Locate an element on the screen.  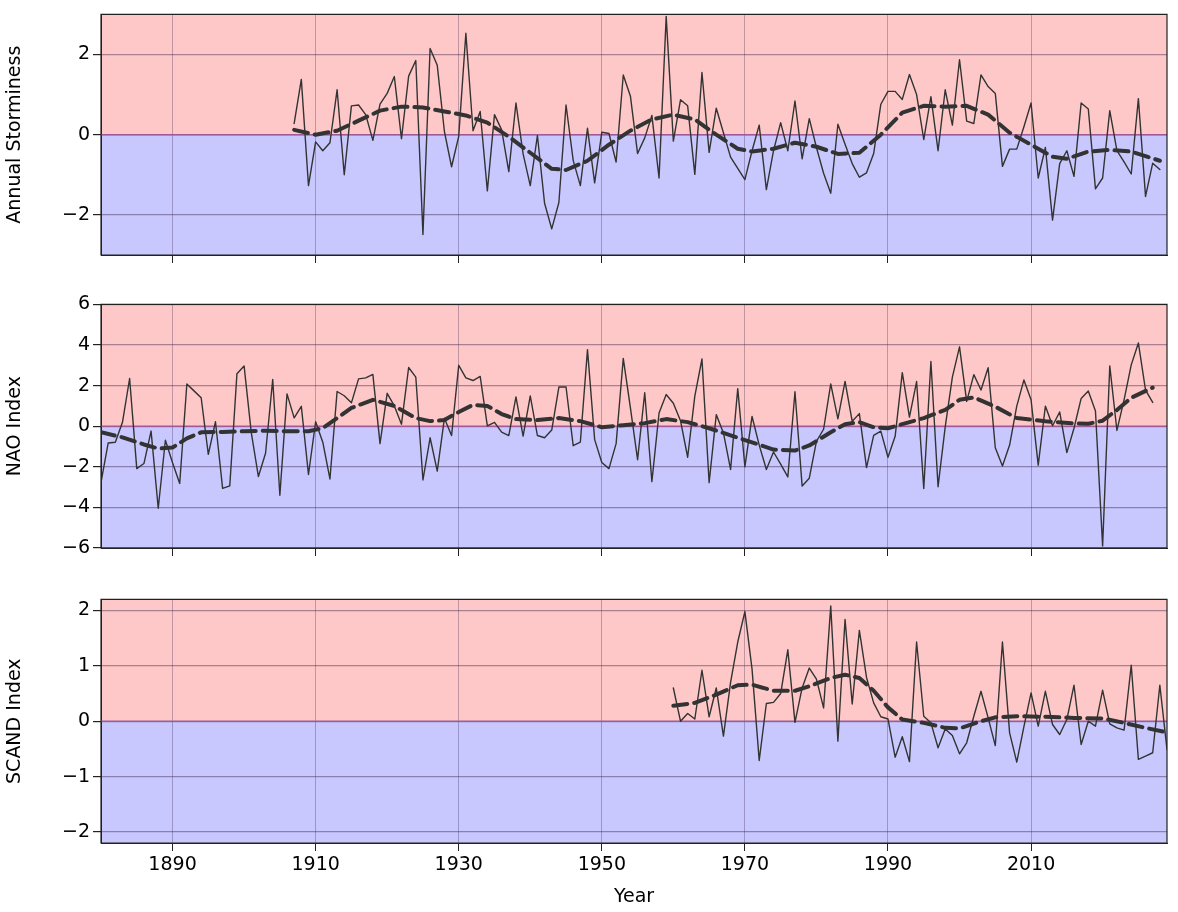
y-tick-label: 1 is located at coordinates (83, 663).